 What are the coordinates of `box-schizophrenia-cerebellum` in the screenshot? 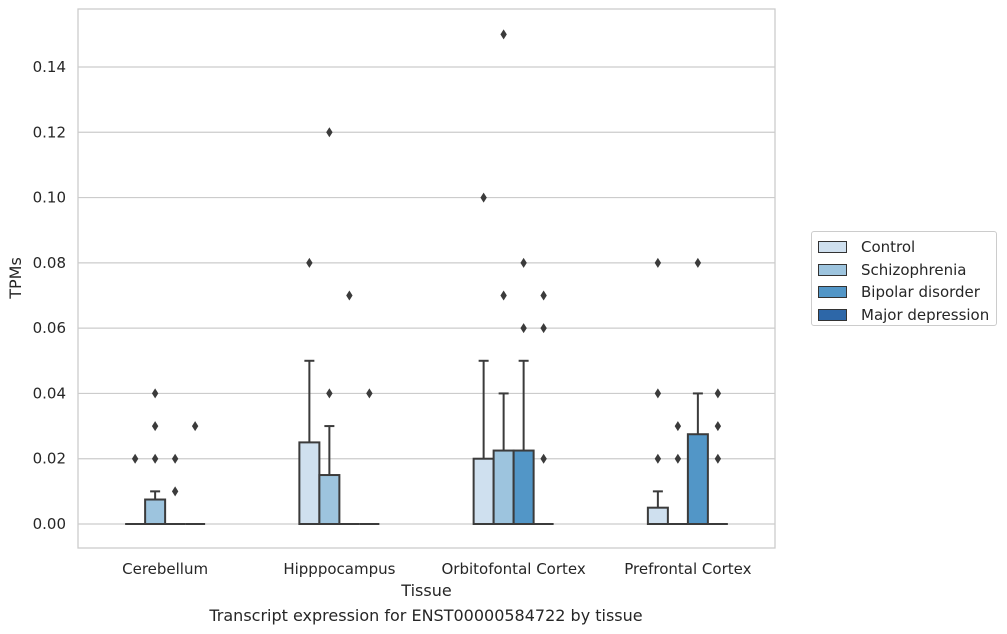 It's located at (155, 456).